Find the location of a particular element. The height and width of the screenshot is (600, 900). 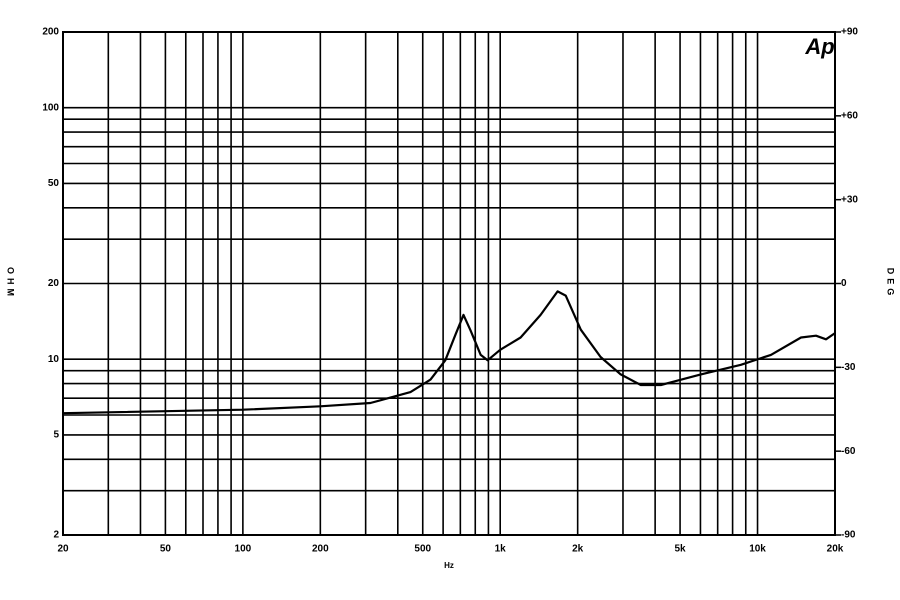

x-tick-label: 1k is located at coordinates (501, 549).